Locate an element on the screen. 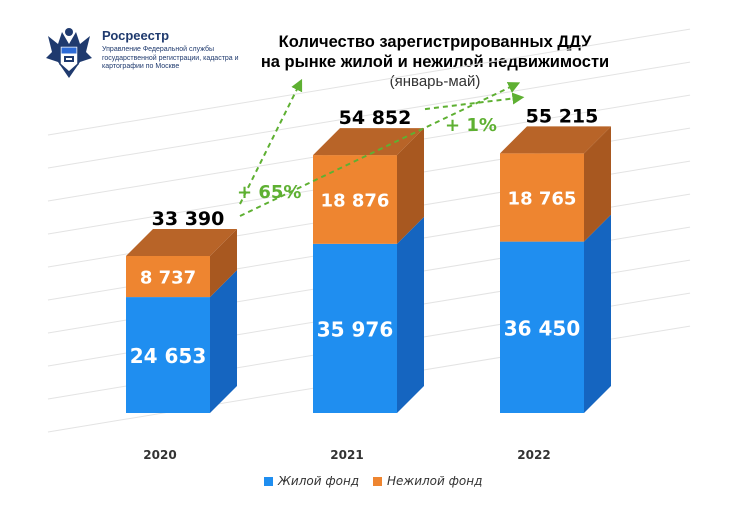  x-tick-label-2020: 2020 is located at coordinates (159, 455).